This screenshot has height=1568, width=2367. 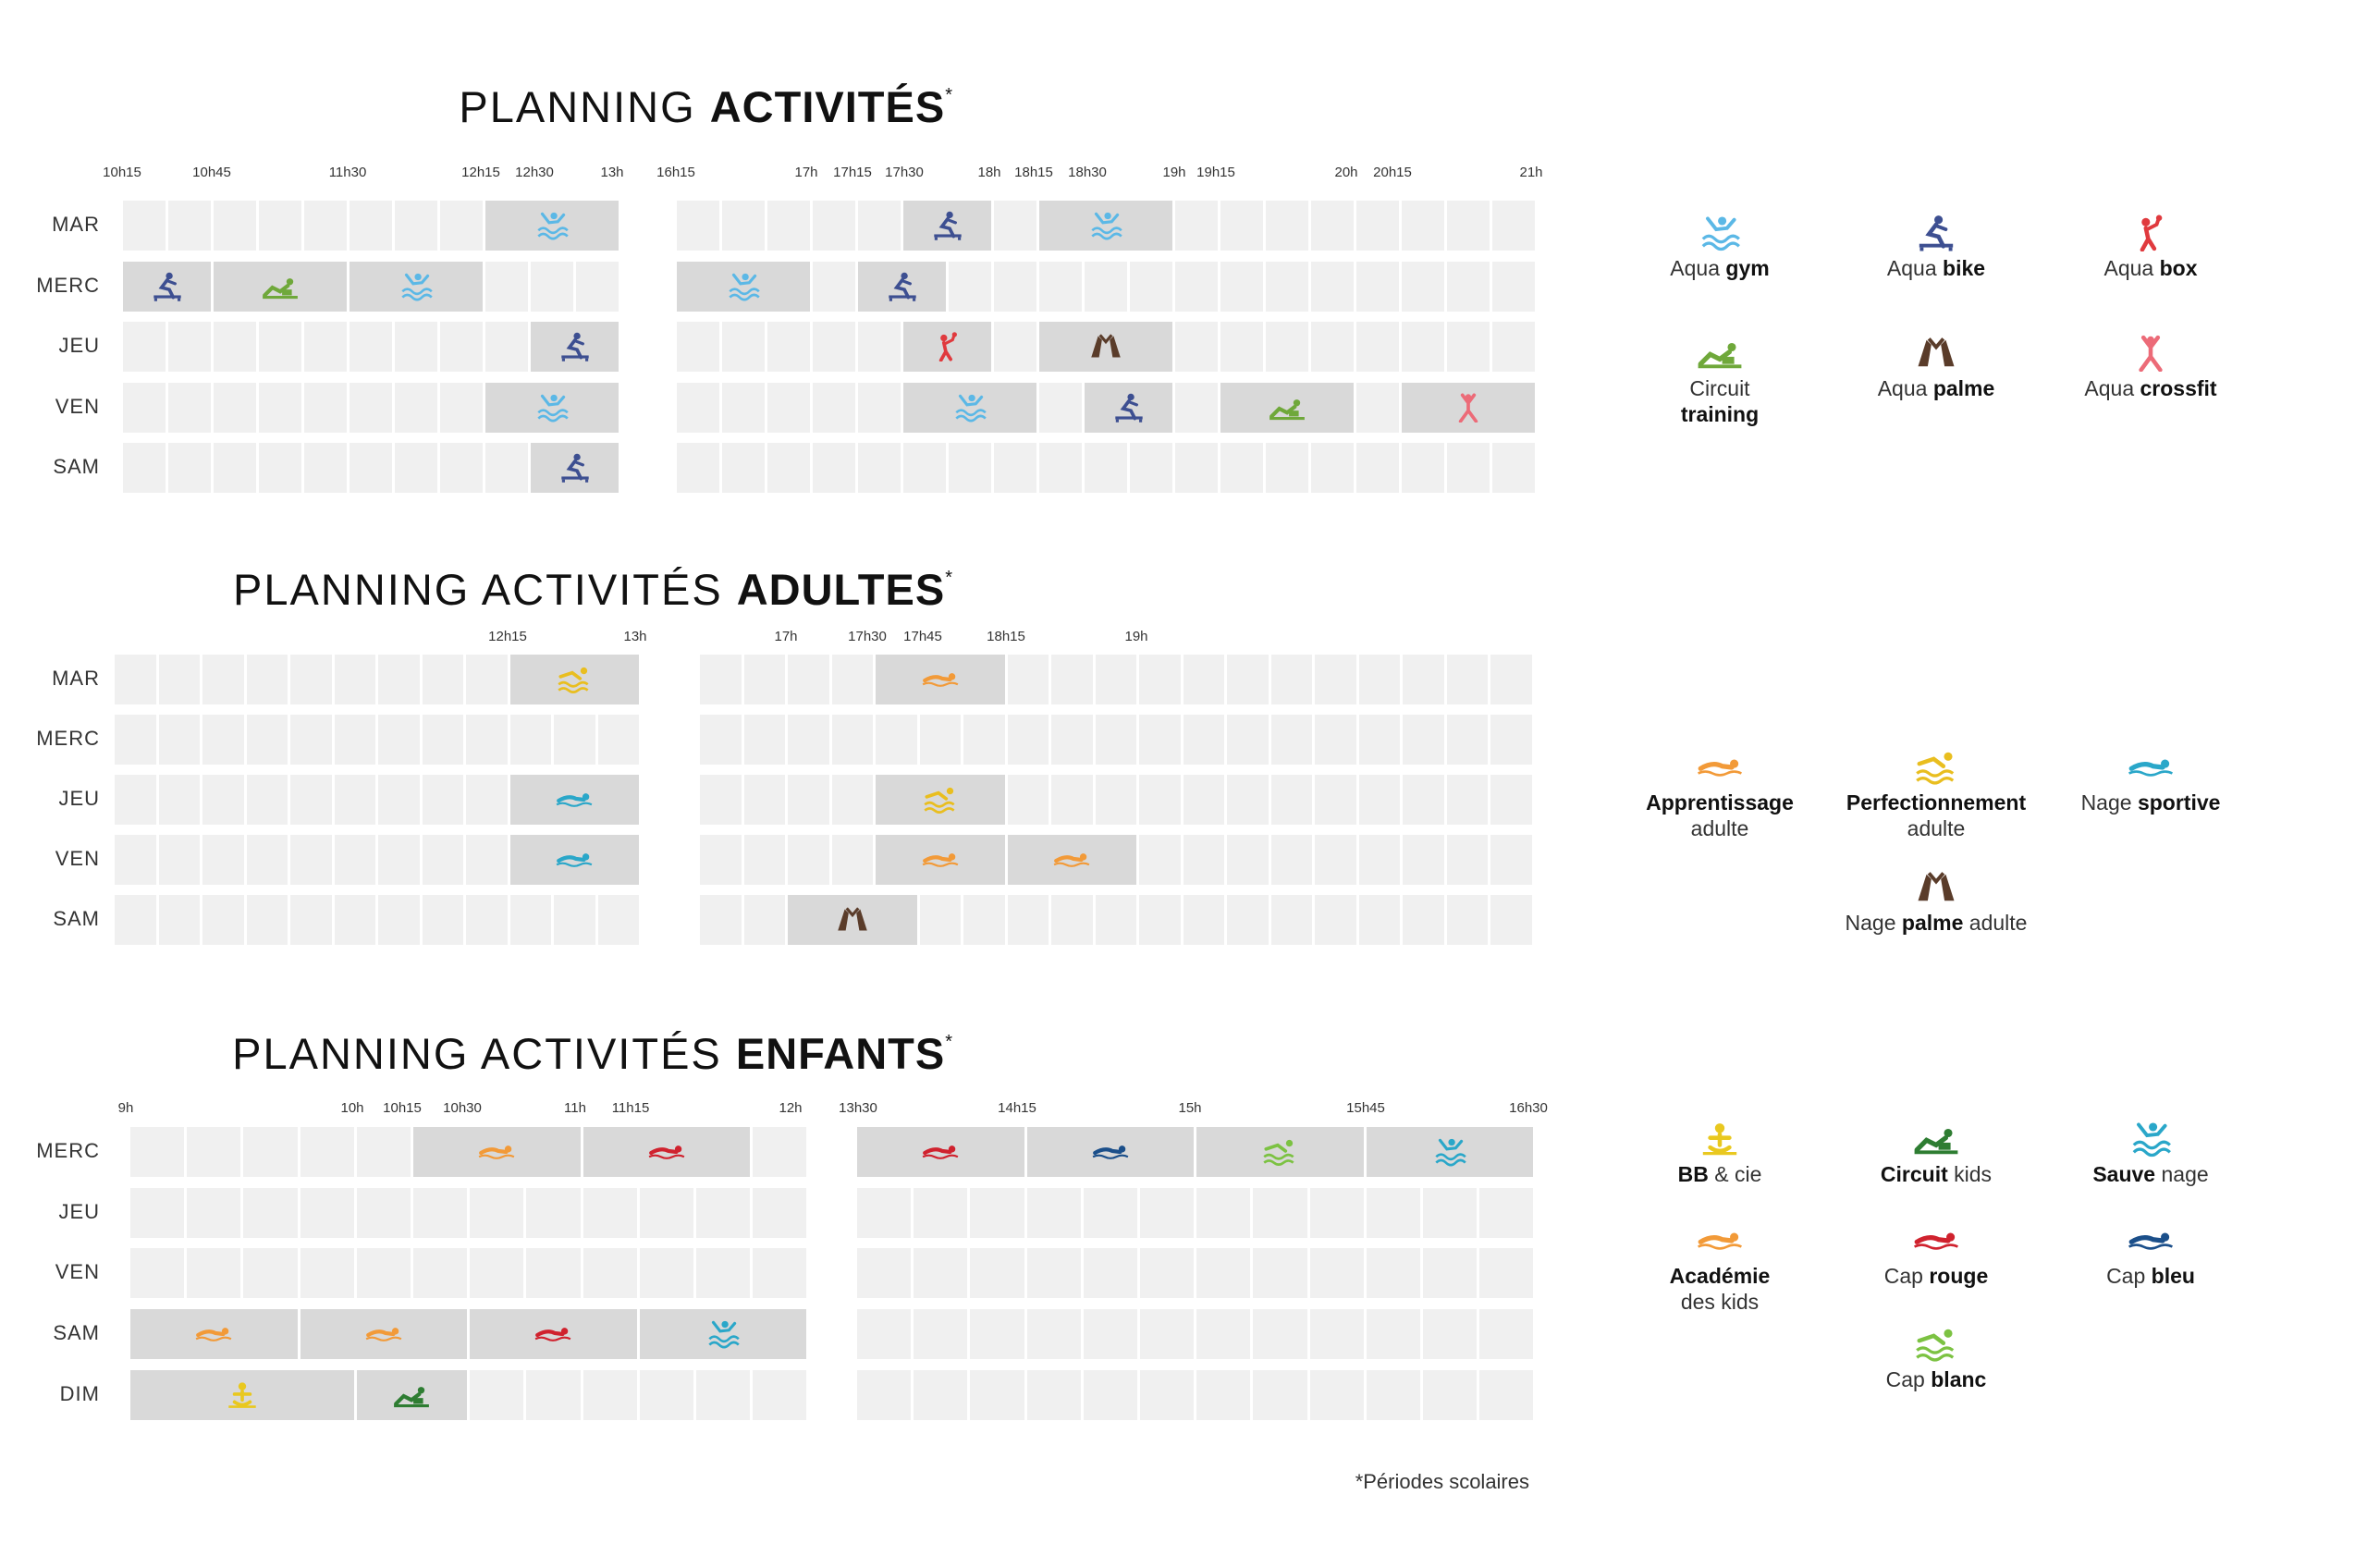 I want to click on aqua-box-icon, so click(x=947, y=347).